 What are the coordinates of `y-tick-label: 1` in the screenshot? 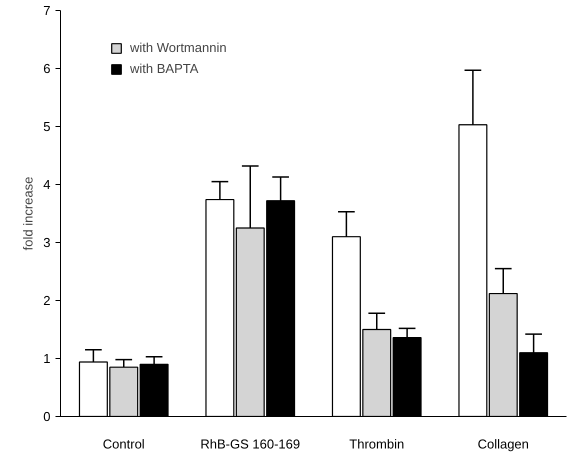 It's located at (47, 358).